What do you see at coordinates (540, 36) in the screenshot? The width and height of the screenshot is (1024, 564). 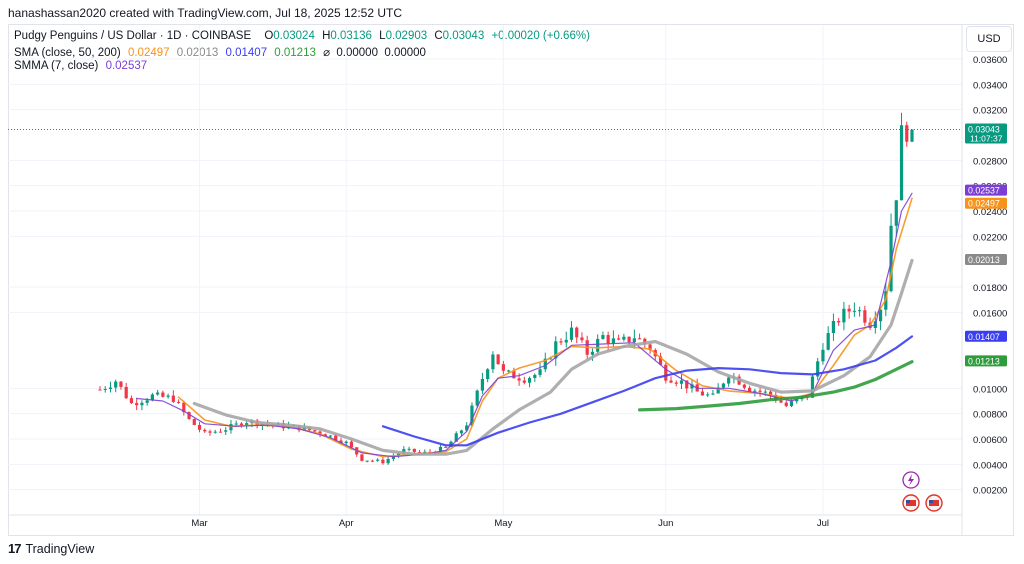 I see `change-value: +0.00020 (+0.66%)` at bounding box center [540, 36].